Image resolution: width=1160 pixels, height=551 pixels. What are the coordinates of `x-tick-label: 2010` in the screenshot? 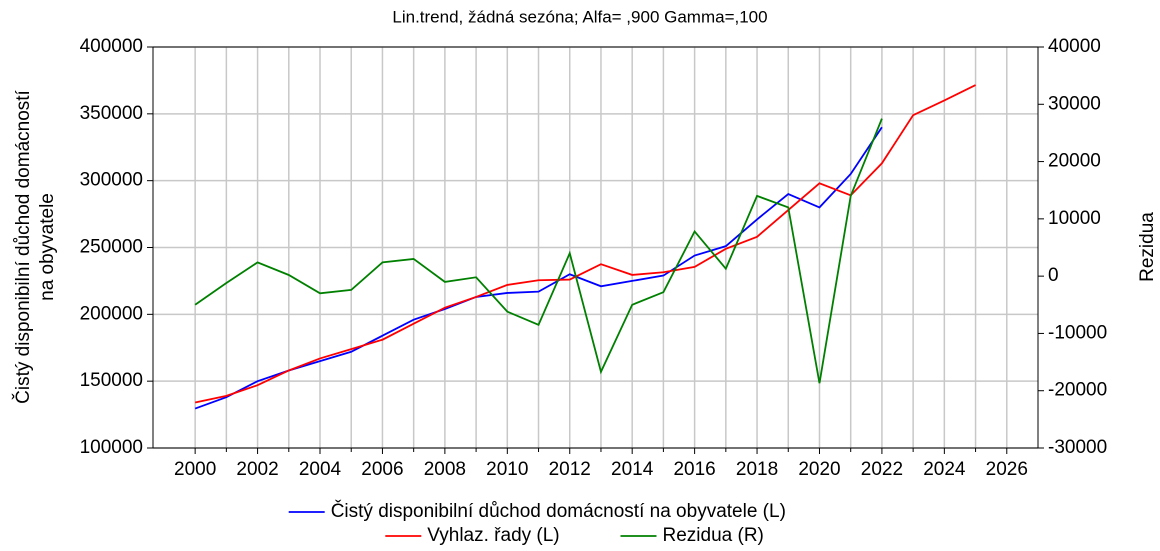 It's located at (507, 469).